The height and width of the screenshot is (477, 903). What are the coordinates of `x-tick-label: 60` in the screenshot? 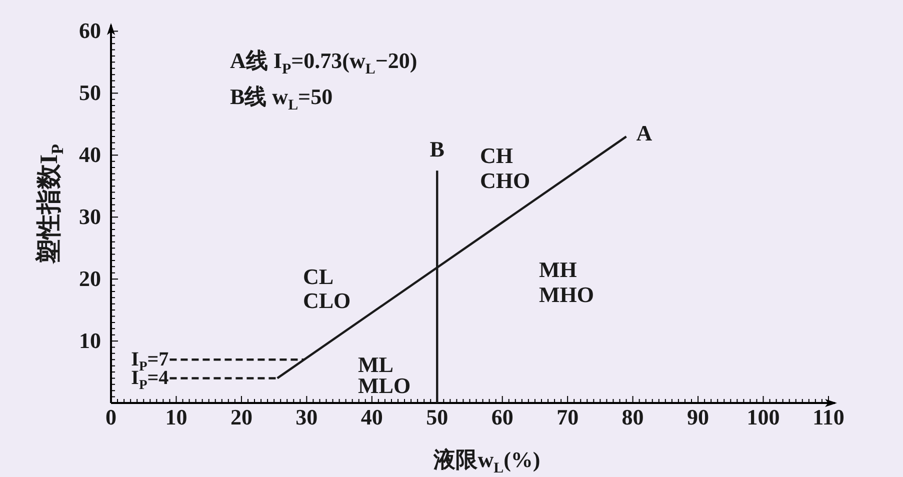 It's located at (502, 417).